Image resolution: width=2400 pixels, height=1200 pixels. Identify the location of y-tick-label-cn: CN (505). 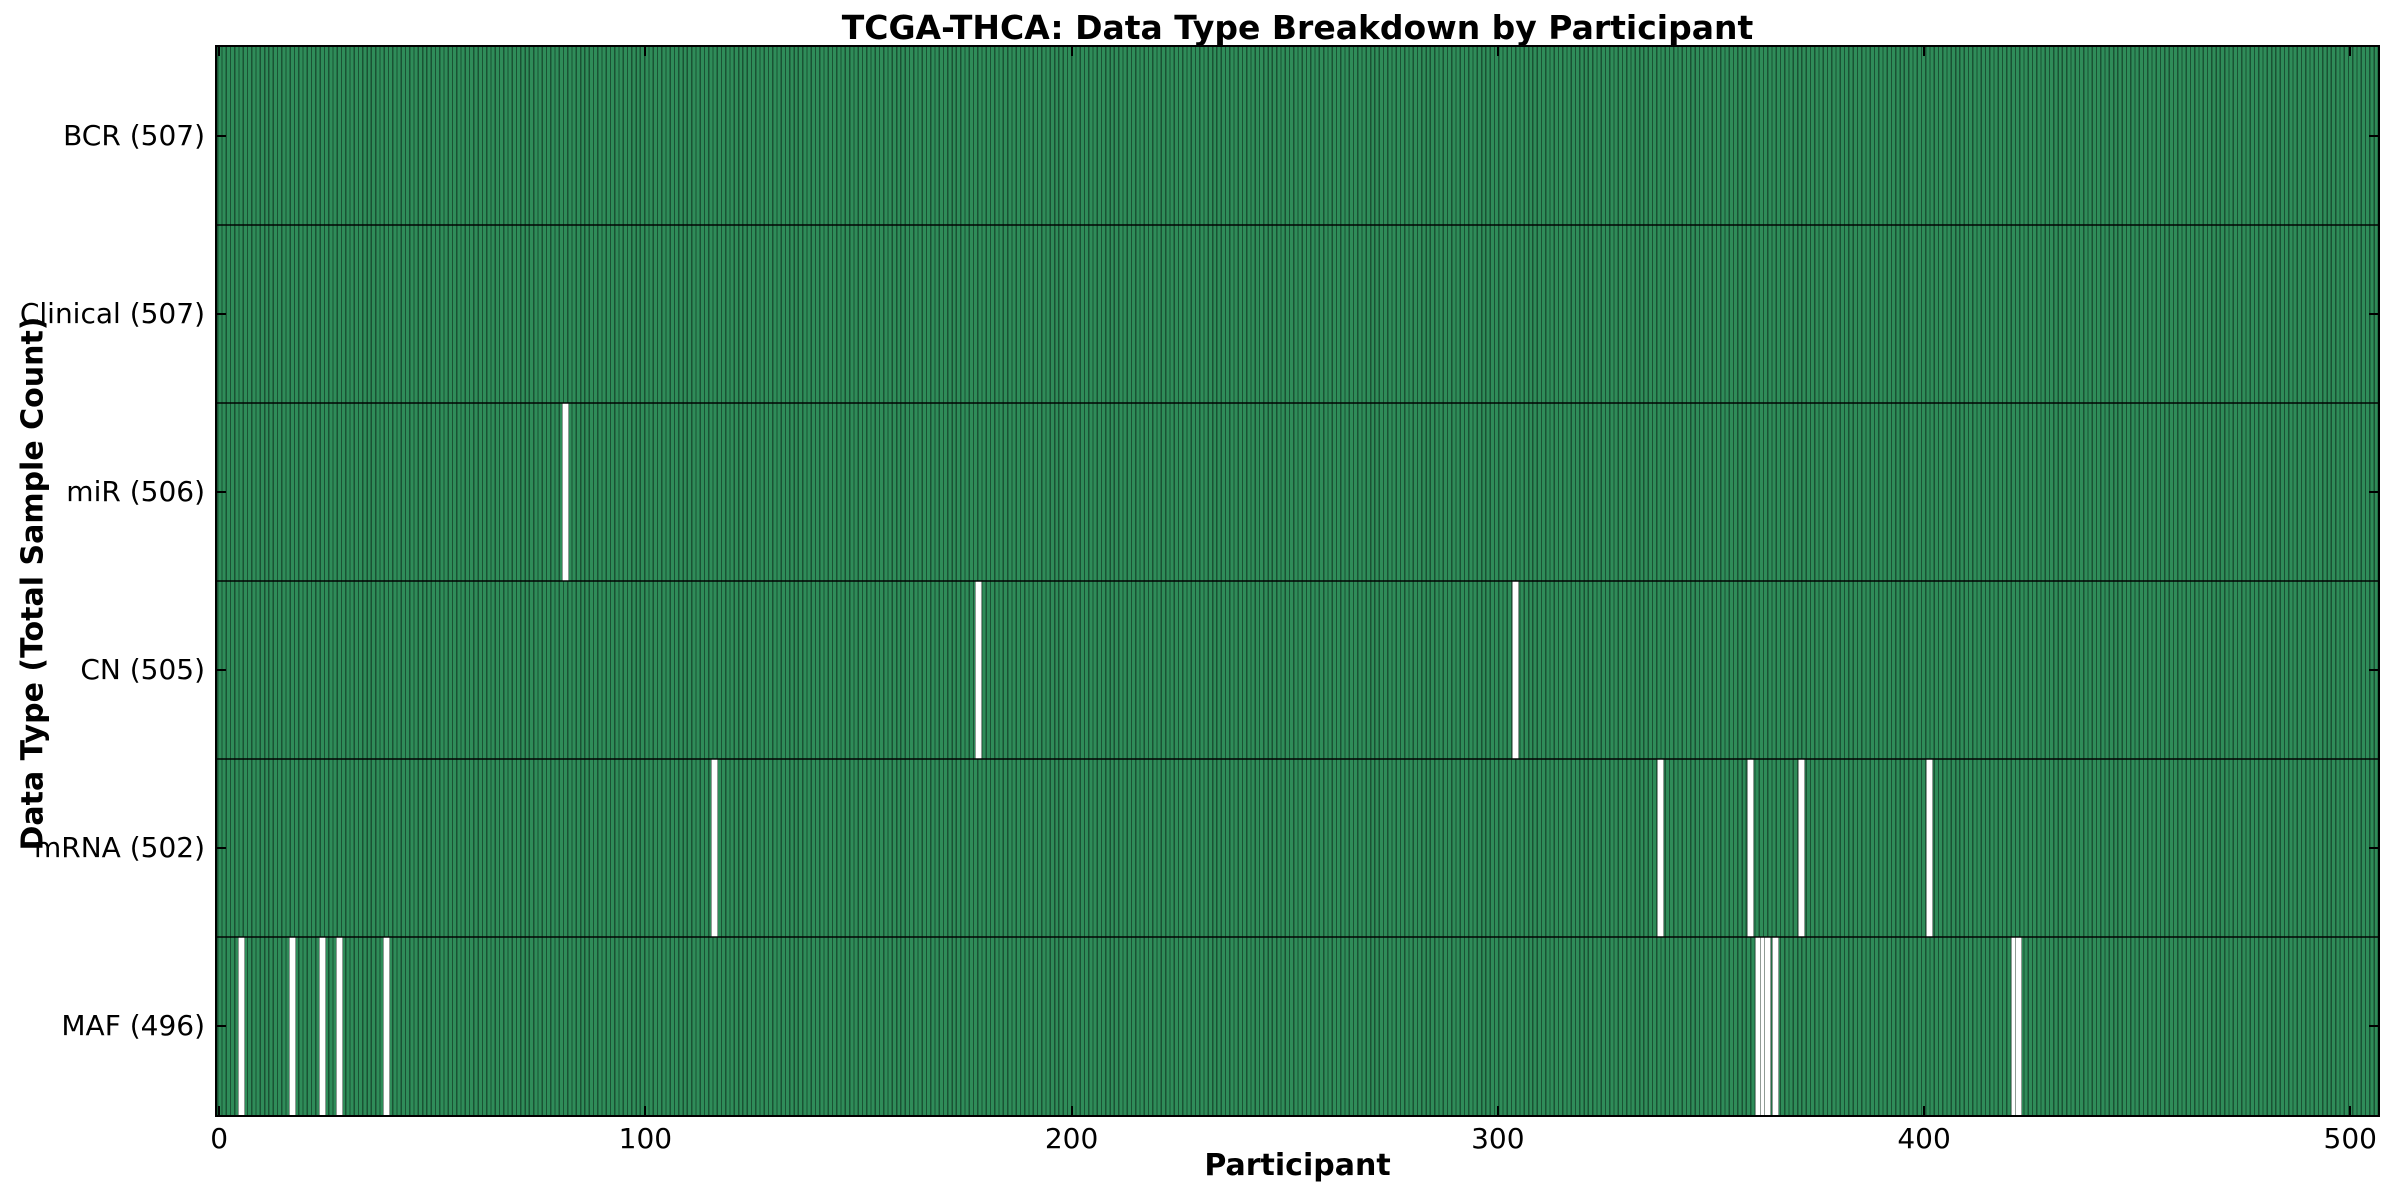
(142, 669).